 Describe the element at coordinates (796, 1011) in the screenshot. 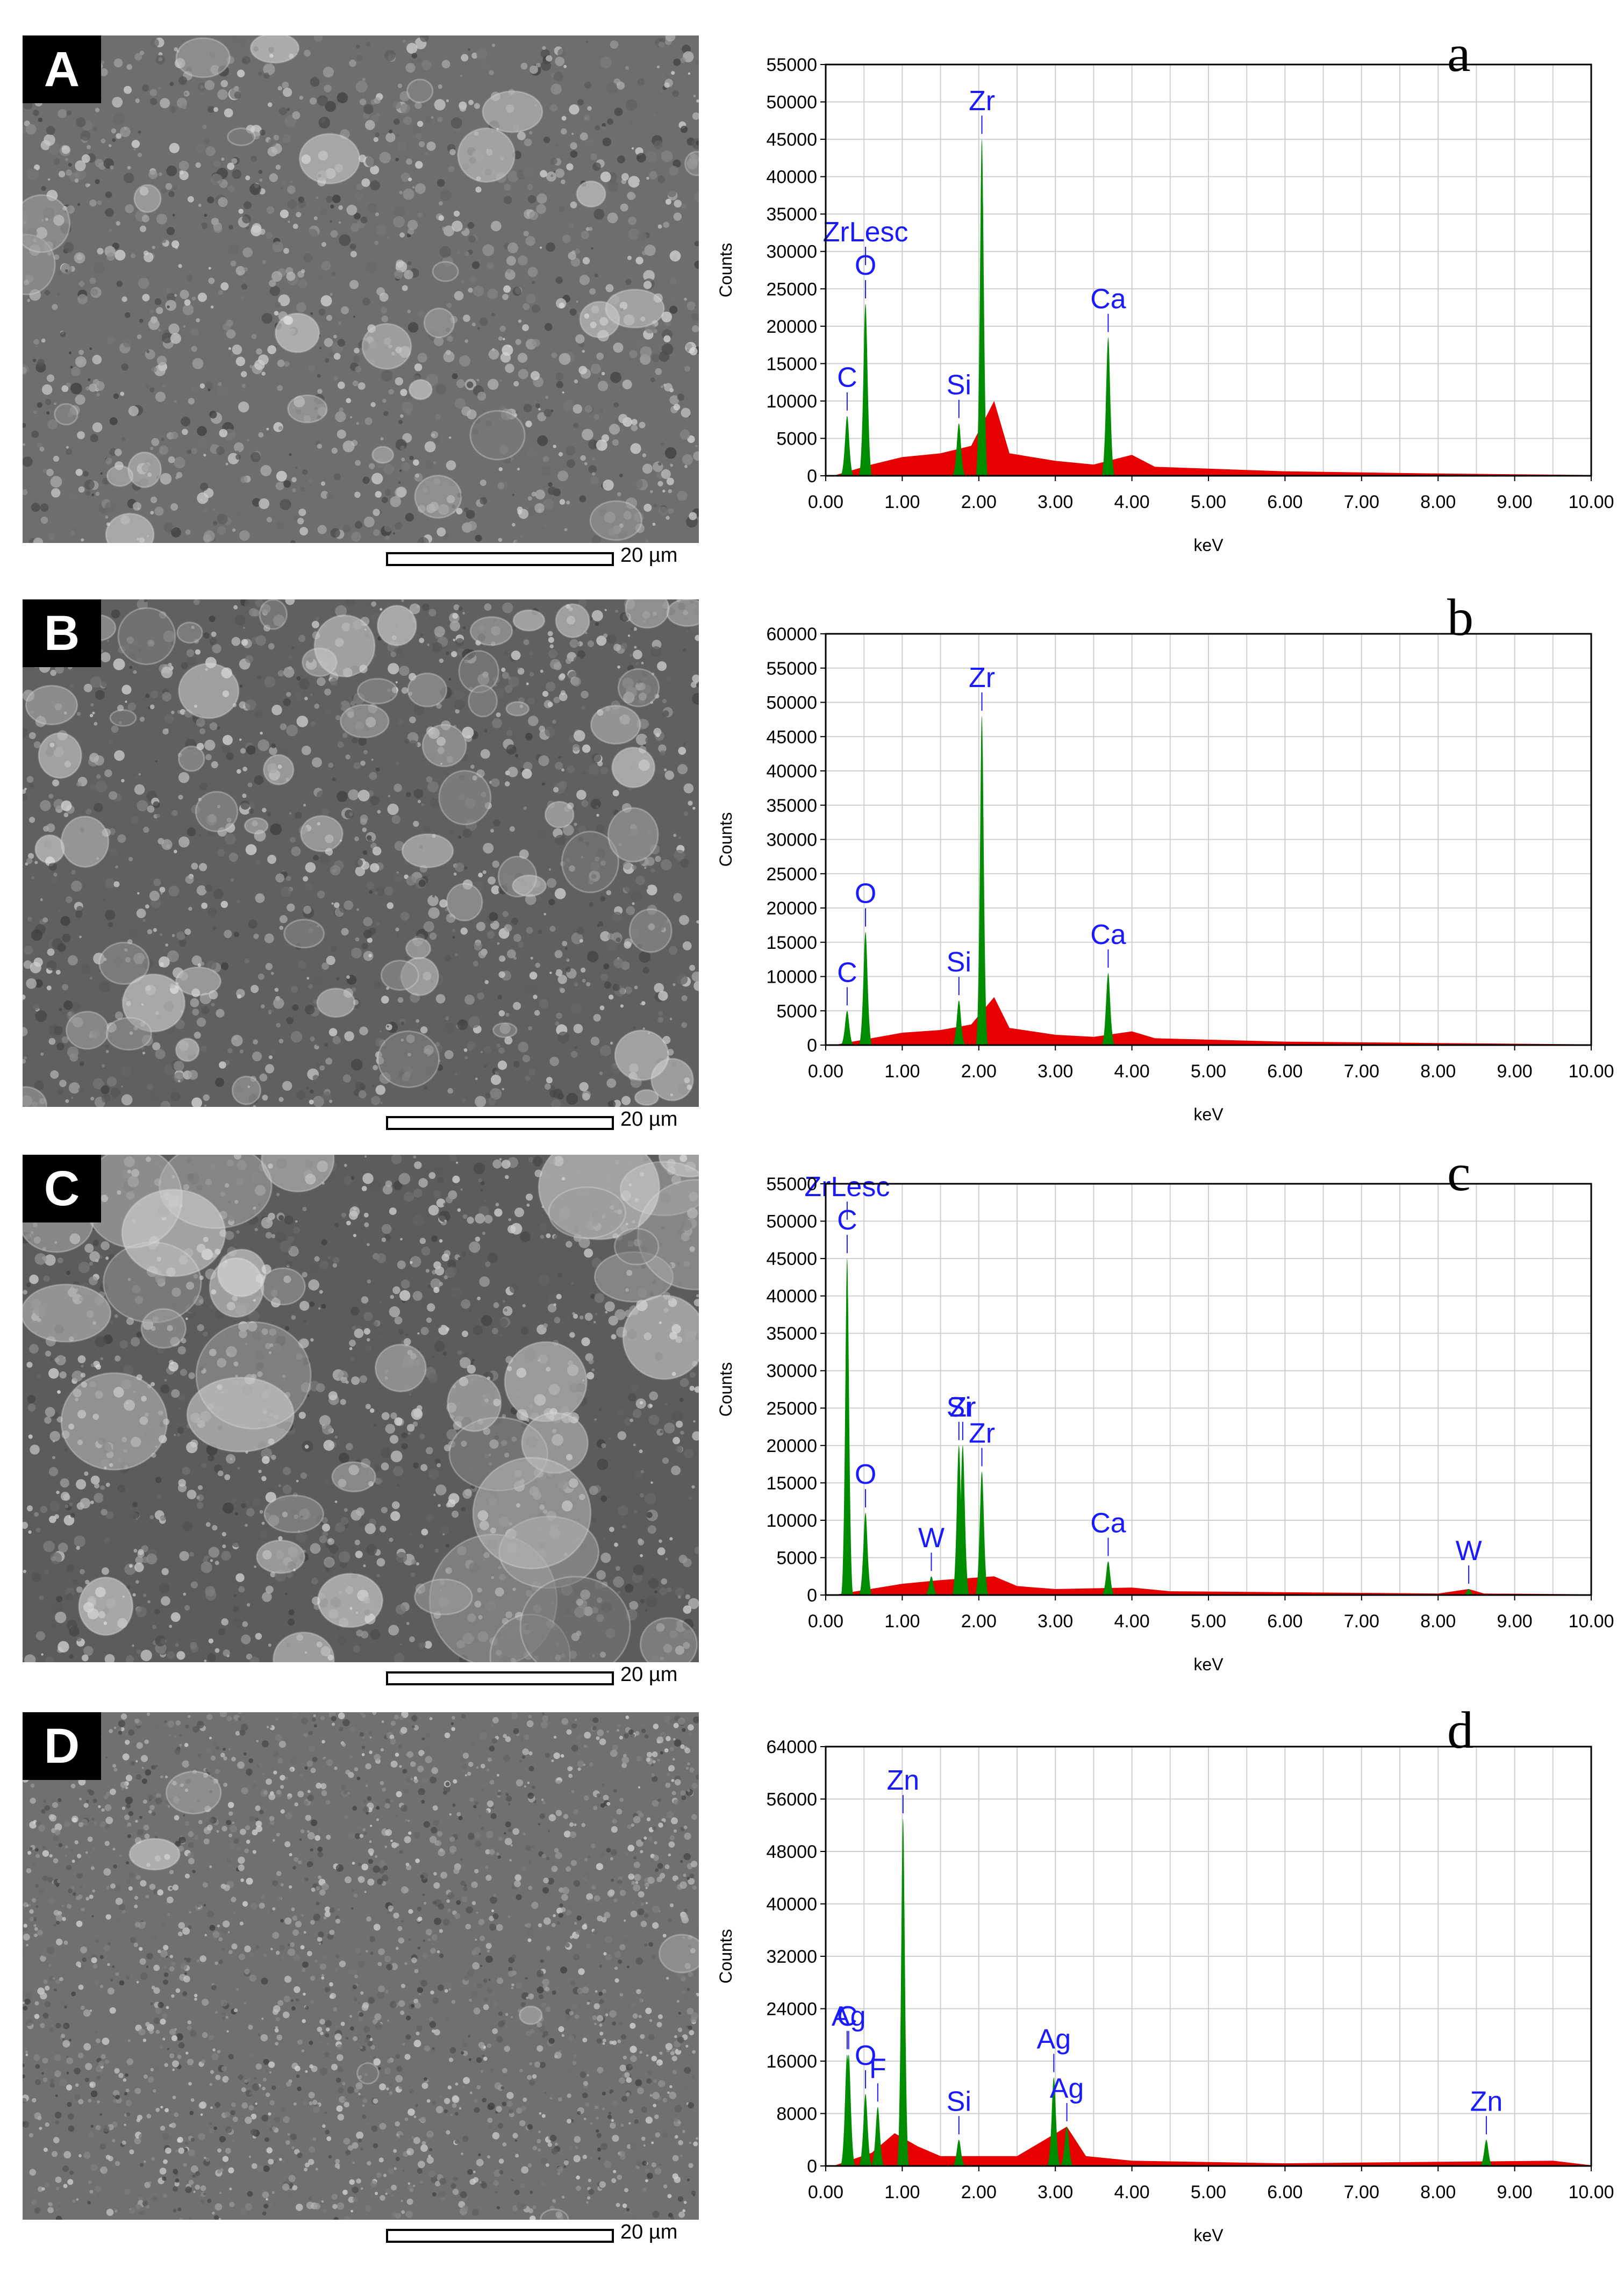

I see `y-tick-label: 5000` at that location.